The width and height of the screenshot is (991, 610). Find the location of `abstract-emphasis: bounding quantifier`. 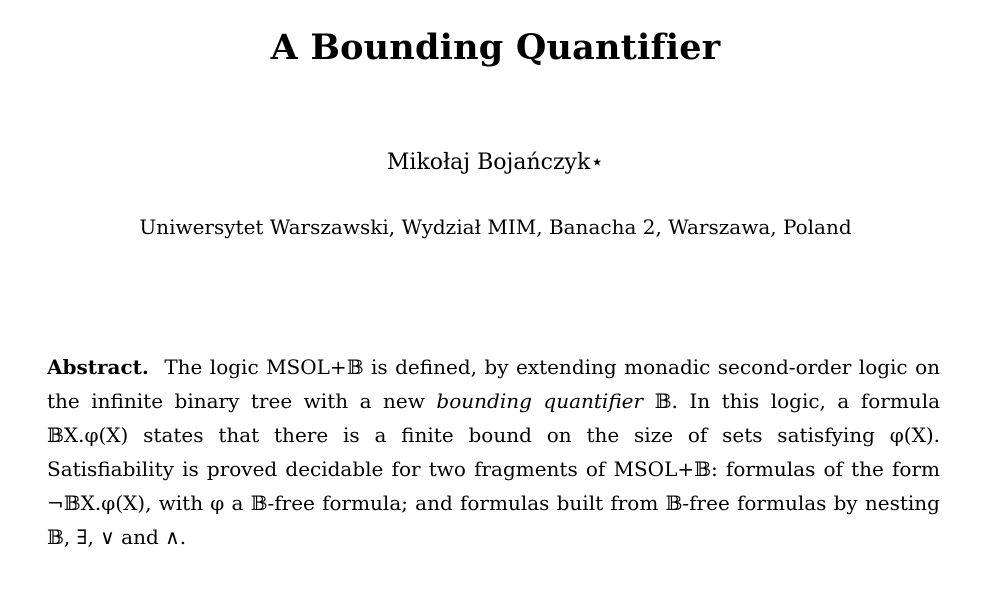

abstract-emphasis: bounding quantifier is located at coordinates (540, 401).